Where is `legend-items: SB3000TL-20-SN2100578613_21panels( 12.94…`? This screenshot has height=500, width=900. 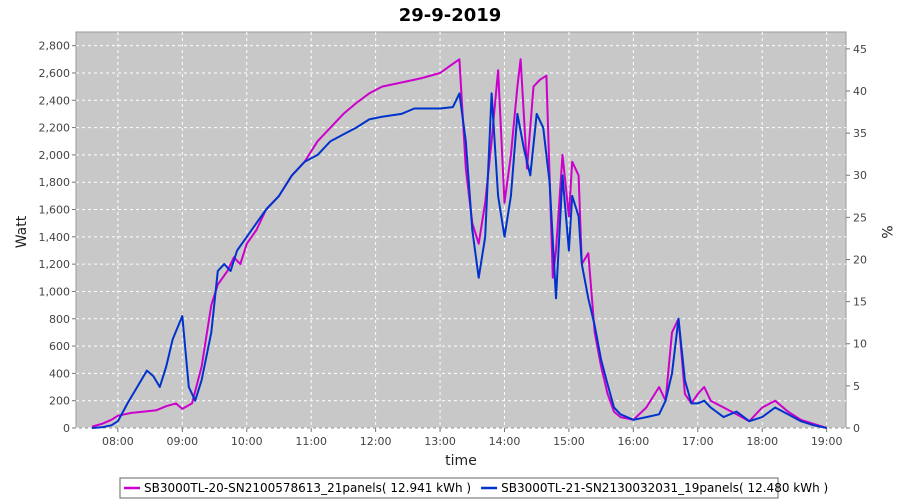 legend-items: SB3000TL-20-SN2100578613_21panels( 12.94… is located at coordinates (476, 488).